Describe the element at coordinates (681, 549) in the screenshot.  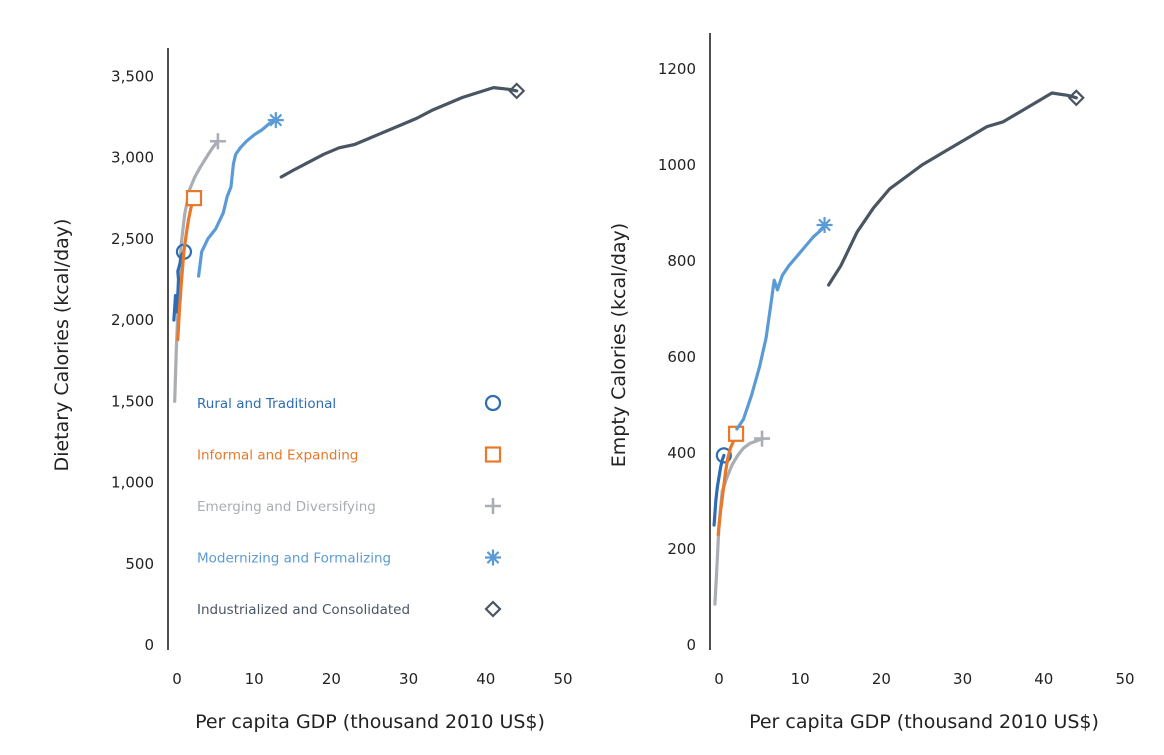
I see `y-tick-label: 200` at that location.